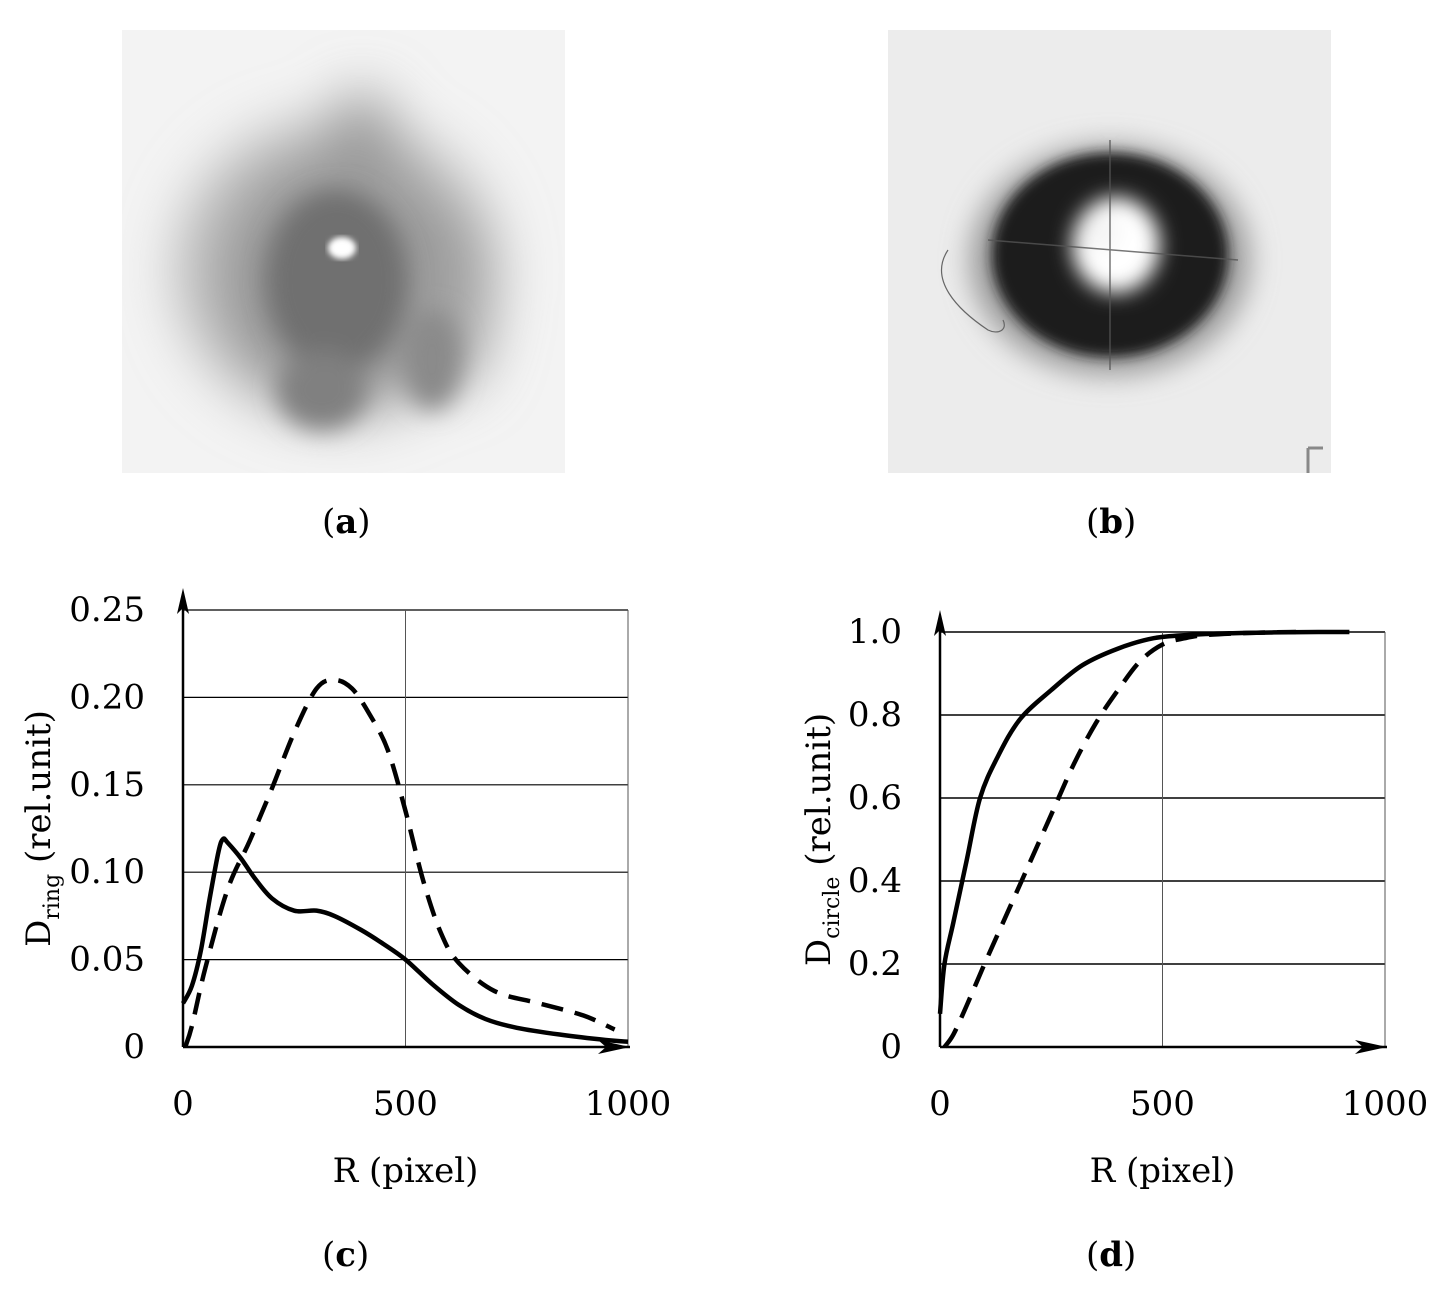  What do you see at coordinates (875, 798) in the screenshot?
I see `chart-d-ytick-label: 0.6` at bounding box center [875, 798].